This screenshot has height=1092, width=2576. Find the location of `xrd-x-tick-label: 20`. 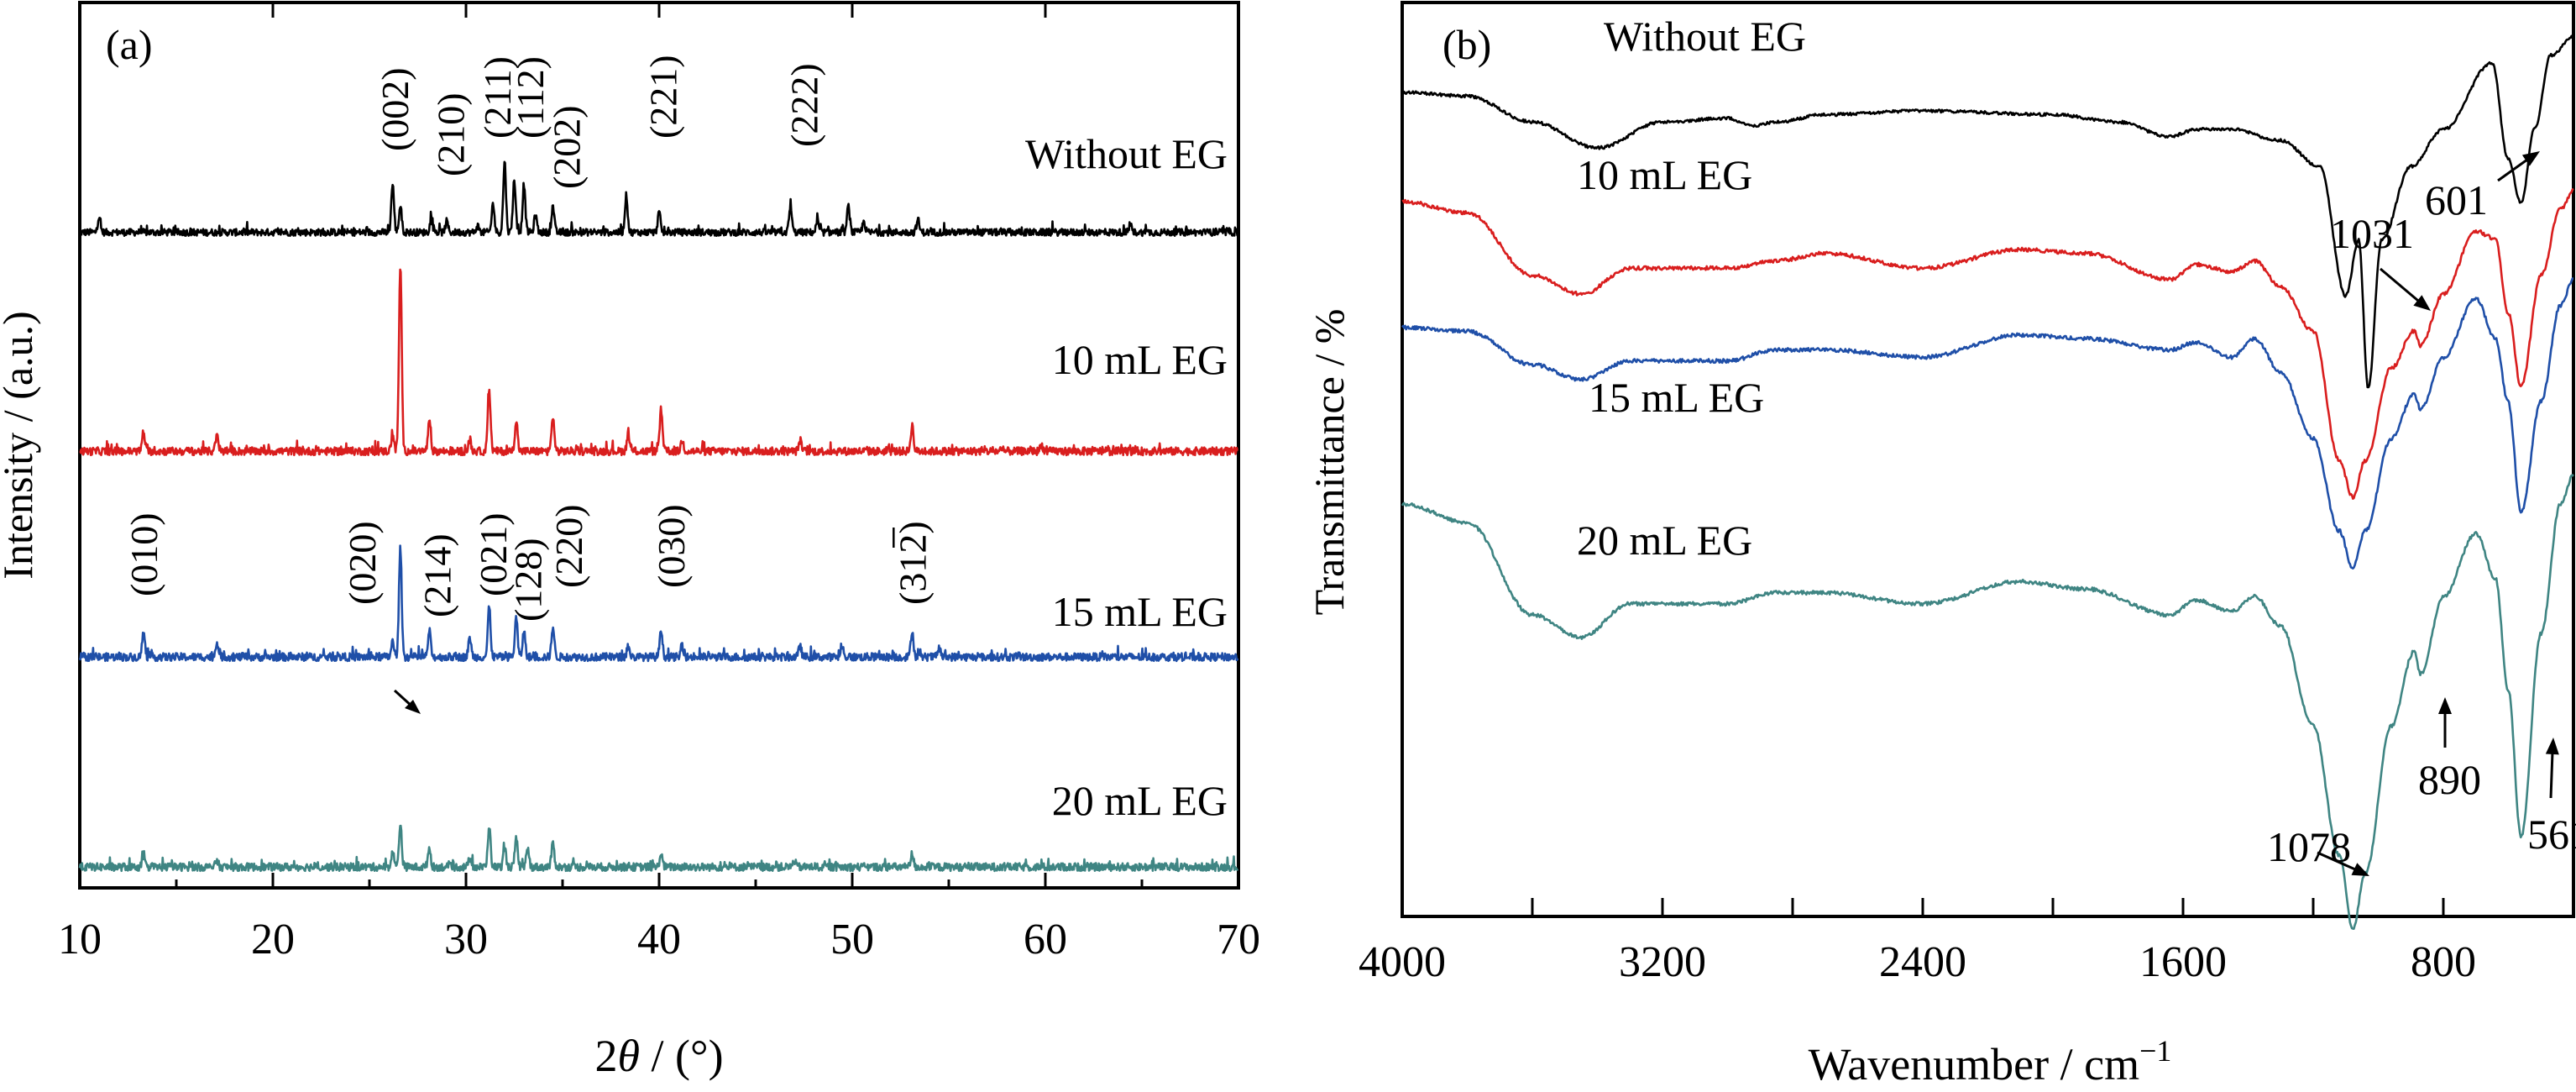

xrd-x-tick-label: 20 is located at coordinates (273, 939).